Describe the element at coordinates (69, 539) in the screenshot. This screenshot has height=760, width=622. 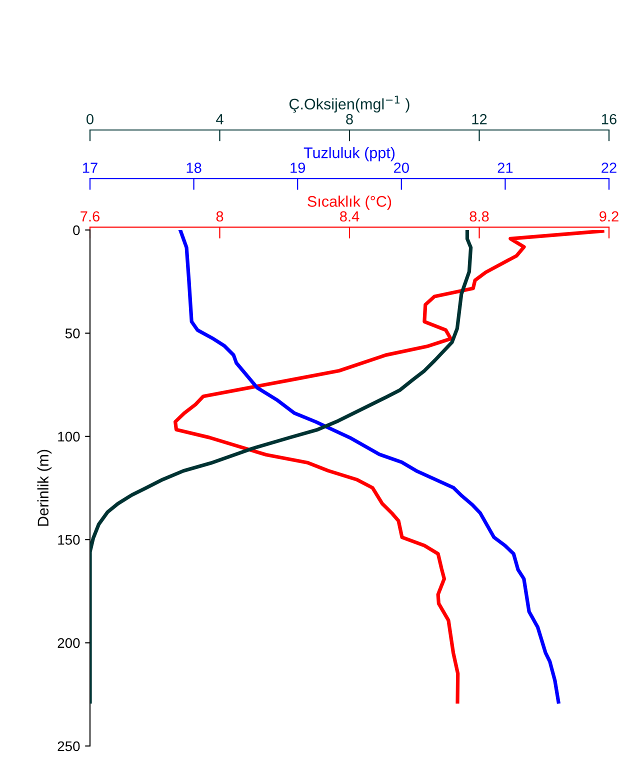
I see `y-tick-label: 150` at that location.